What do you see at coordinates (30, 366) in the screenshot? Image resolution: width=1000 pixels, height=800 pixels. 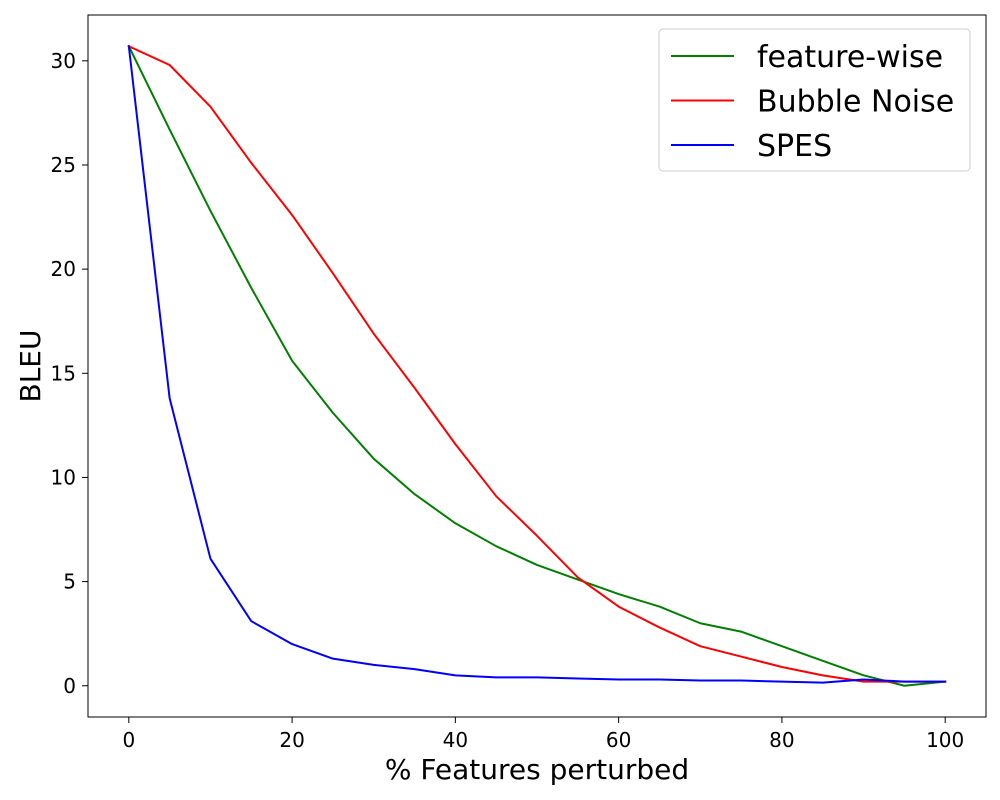 I see `y-axis-label: BLEU` at bounding box center [30, 366].